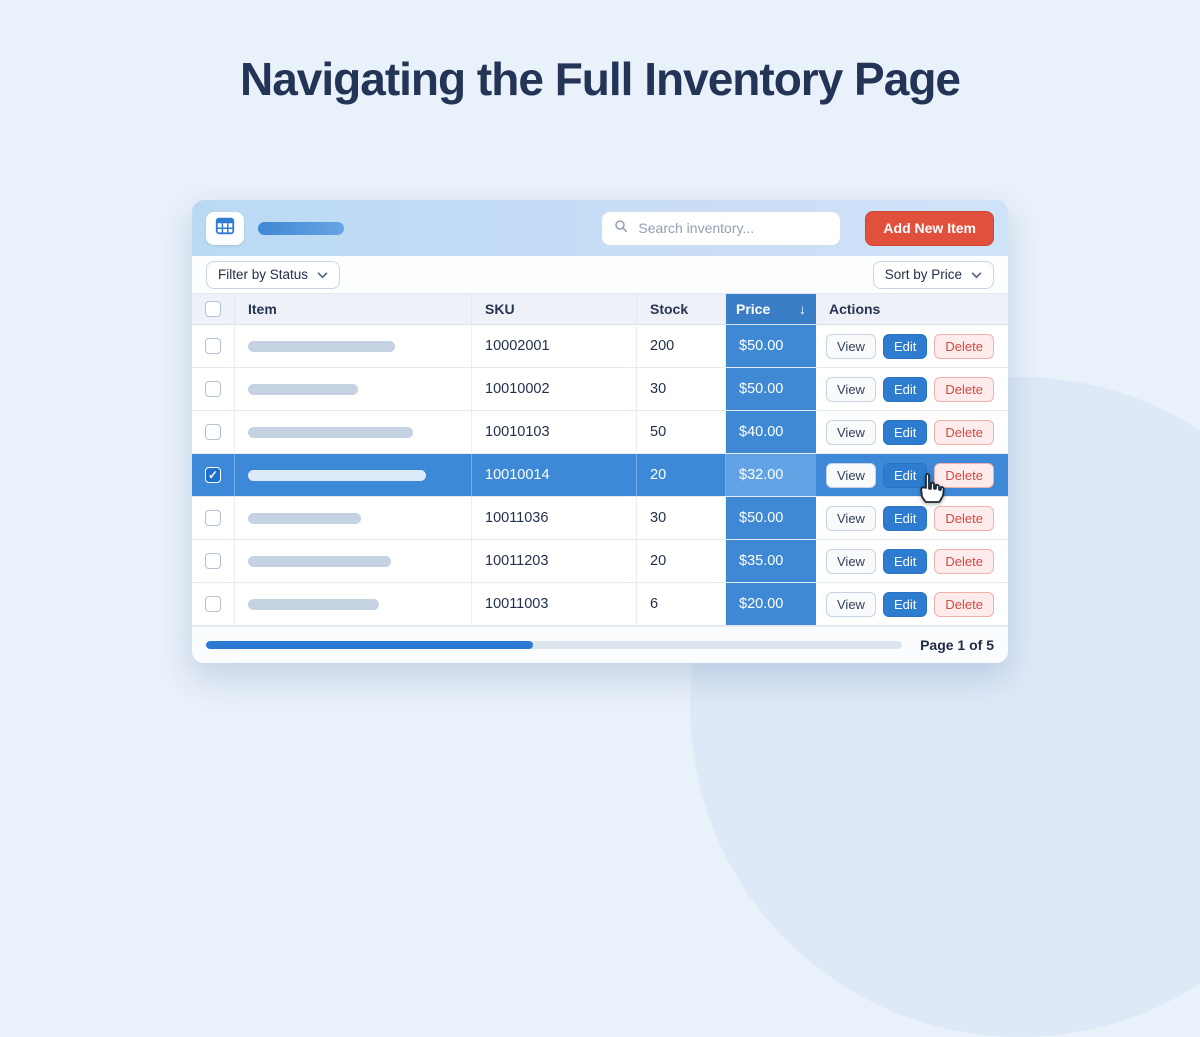  I want to click on table-row: 10010103 50 $40.00 View Edit Delete, so click(600, 432).